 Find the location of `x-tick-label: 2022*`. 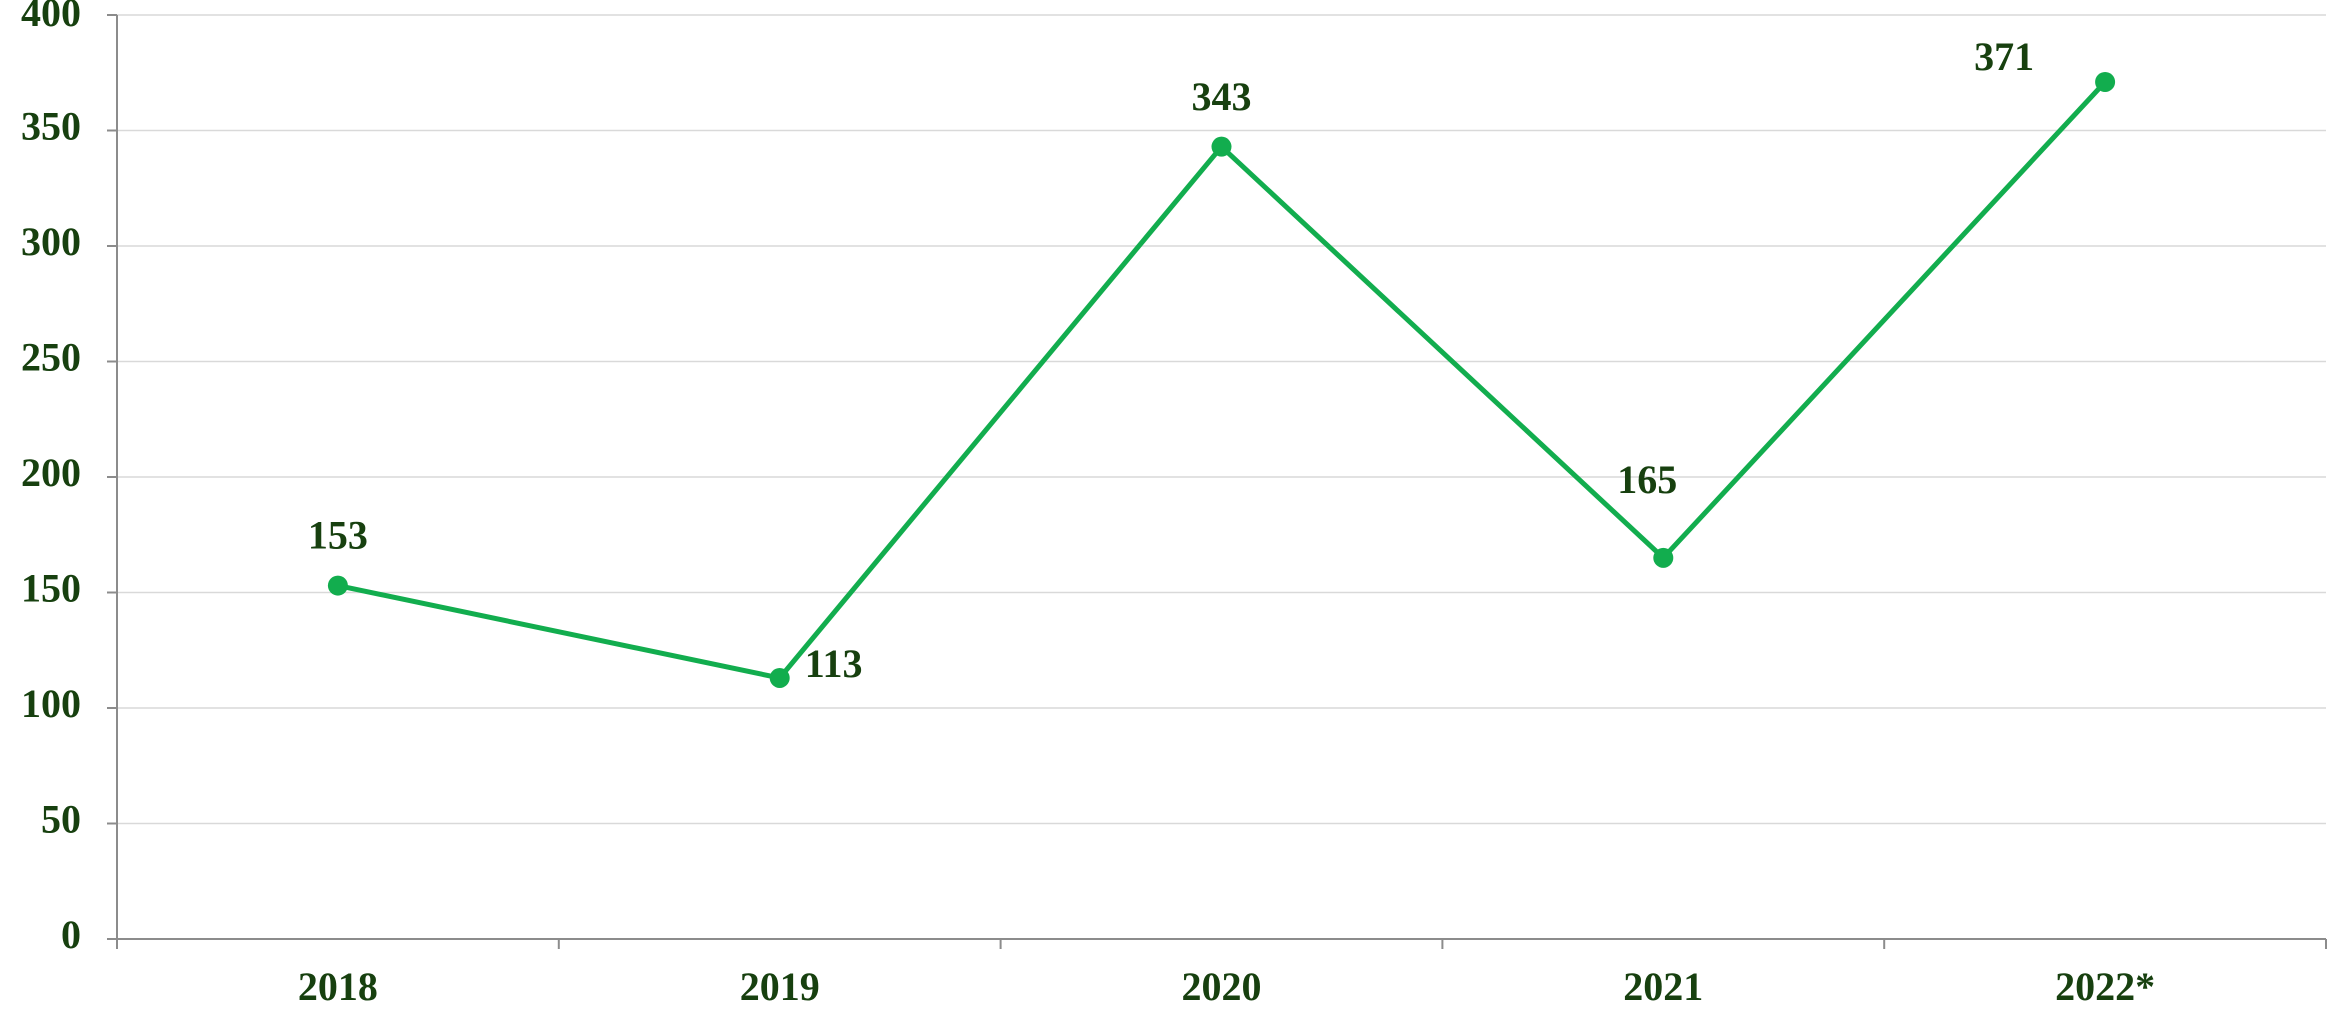

x-tick-label: 2022* is located at coordinates (2105, 986).